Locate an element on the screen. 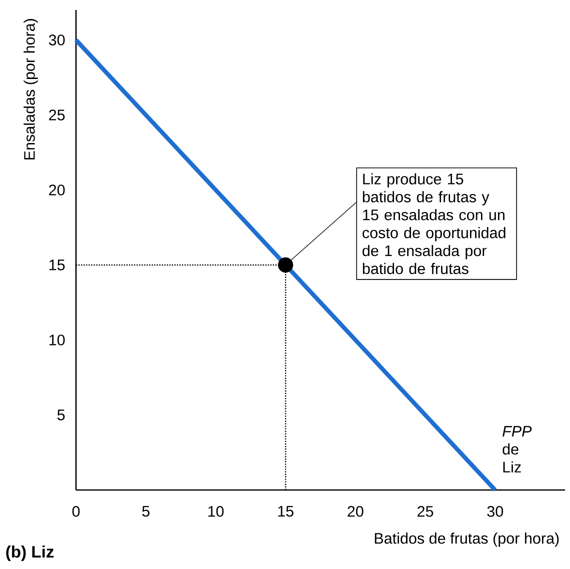  series-label: FPP de Liz is located at coordinates (517, 449).